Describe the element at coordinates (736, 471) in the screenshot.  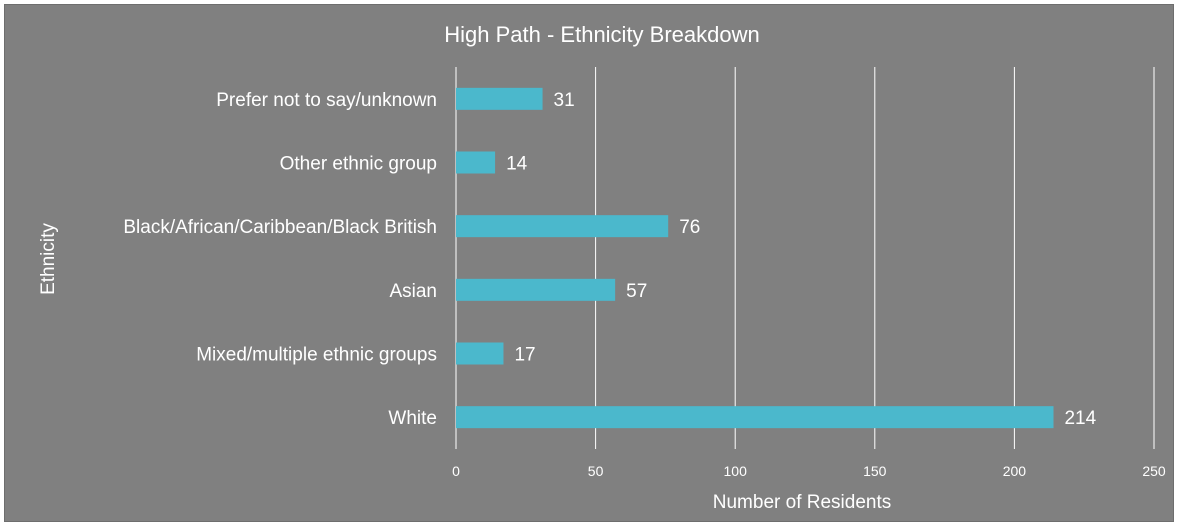
I see `x-tick-label-2: 100` at that location.